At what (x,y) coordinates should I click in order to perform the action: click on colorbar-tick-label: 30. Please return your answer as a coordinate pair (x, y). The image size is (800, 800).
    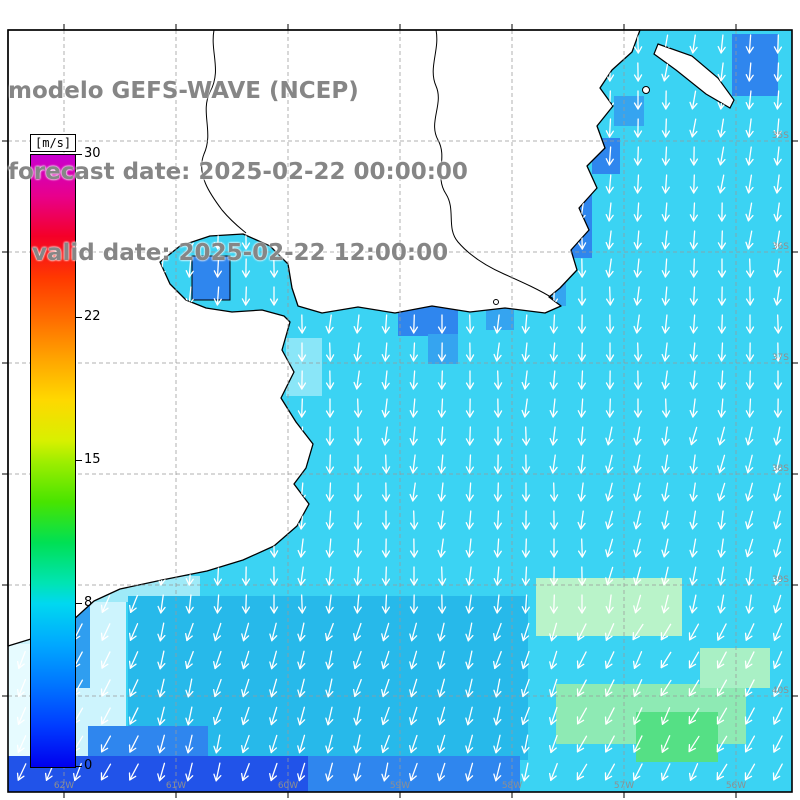
    Looking at the image, I should click on (92, 153).